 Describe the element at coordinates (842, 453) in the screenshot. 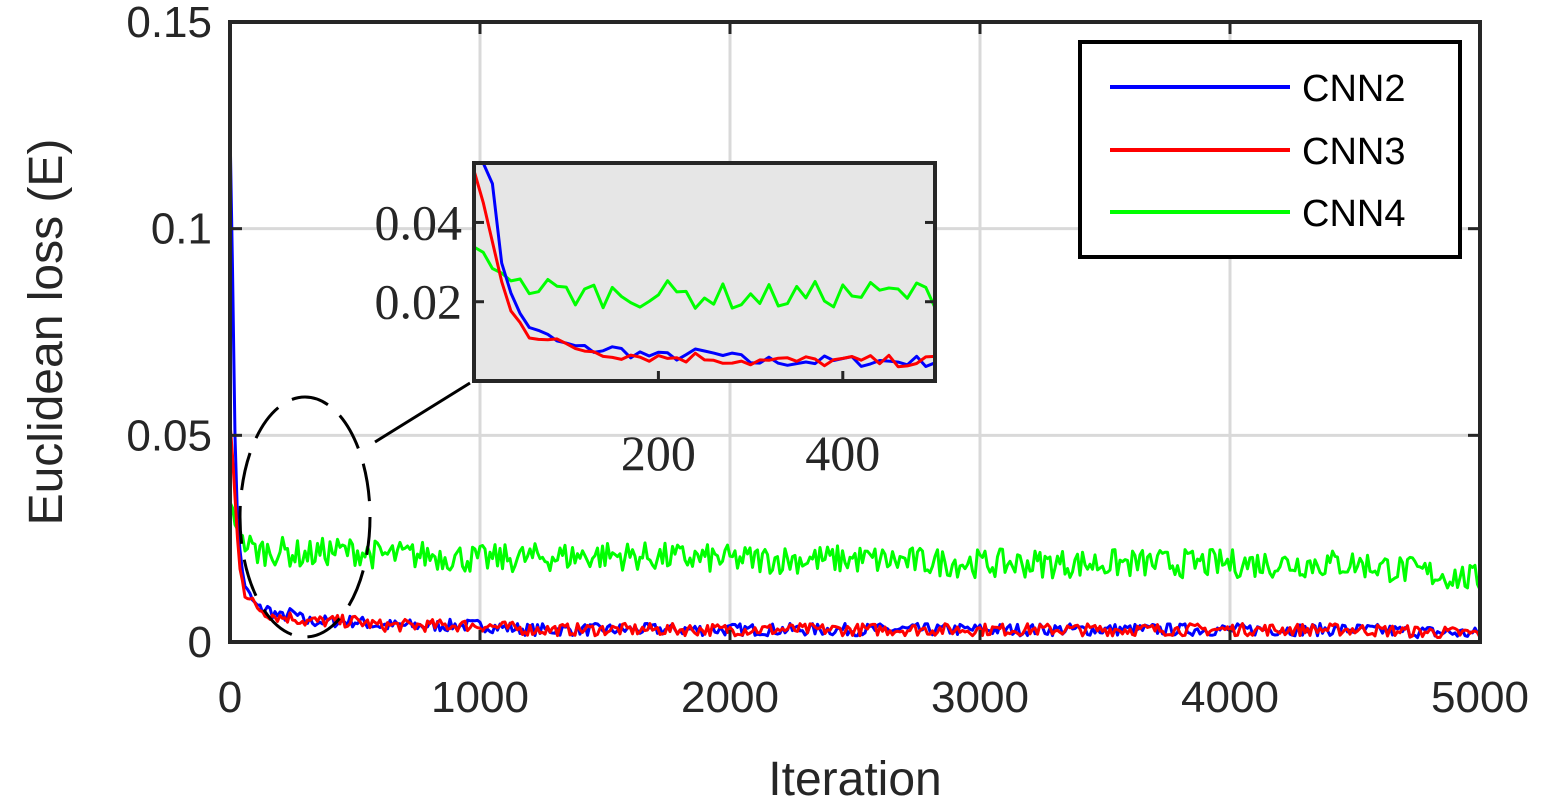

I see `inset-x-tick-label: 400` at that location.